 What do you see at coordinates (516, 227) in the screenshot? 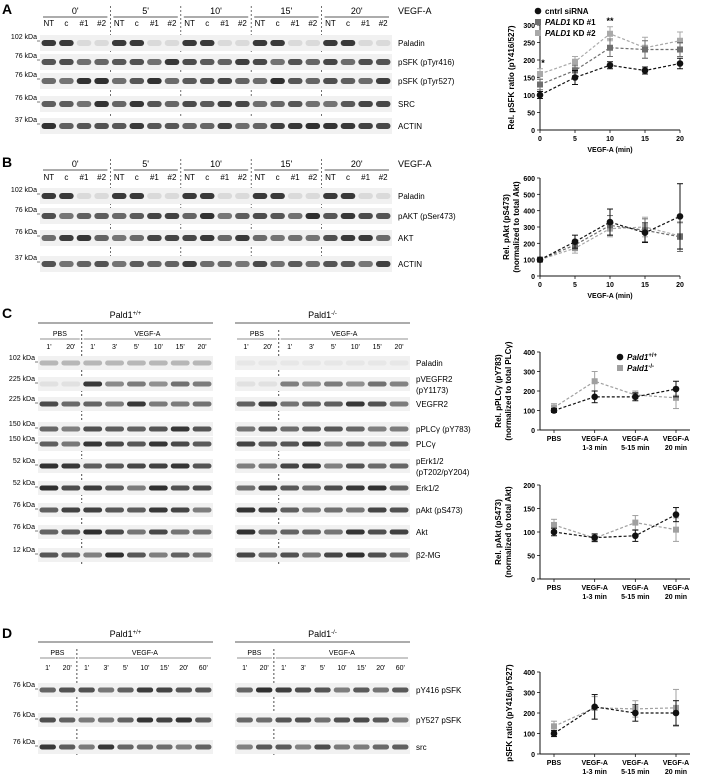
I see `y-axis-label: (normalized to total Akt)` at bounding box center [516, 227].